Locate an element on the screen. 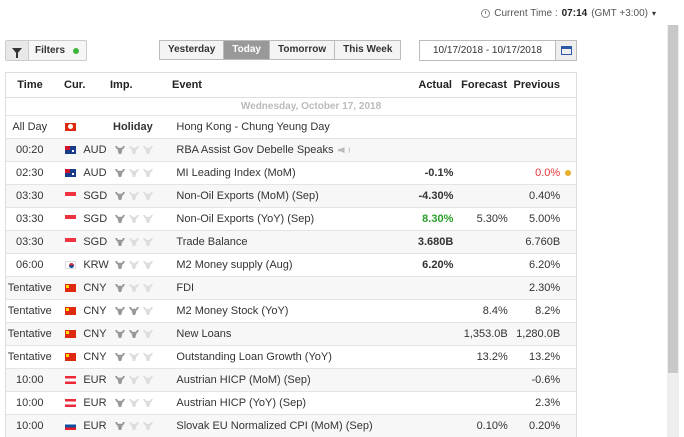 Image resolution: width=684 pixels, height=437 pixels. date-range-picker: 10/17/2018 - 10/17/2018 is located at coordinates (498, 50).